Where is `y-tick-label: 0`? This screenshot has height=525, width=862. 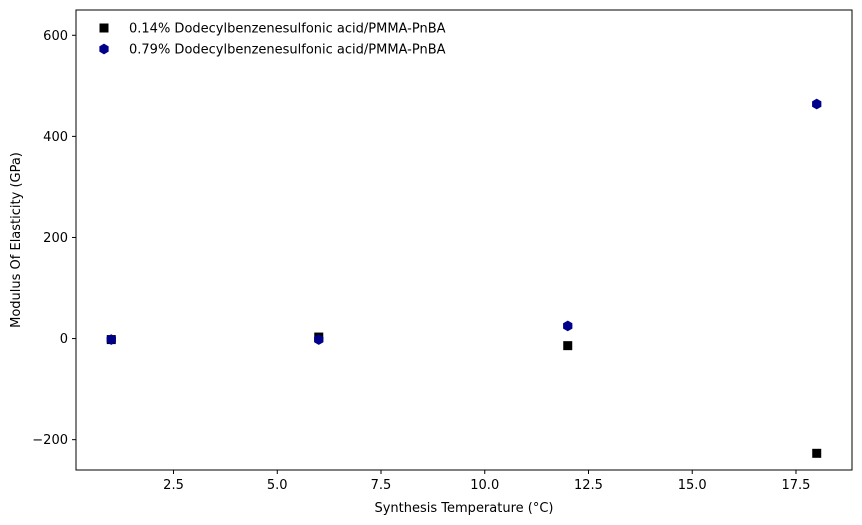 y-tick-label: 0 is located at coordinates (64, 339).